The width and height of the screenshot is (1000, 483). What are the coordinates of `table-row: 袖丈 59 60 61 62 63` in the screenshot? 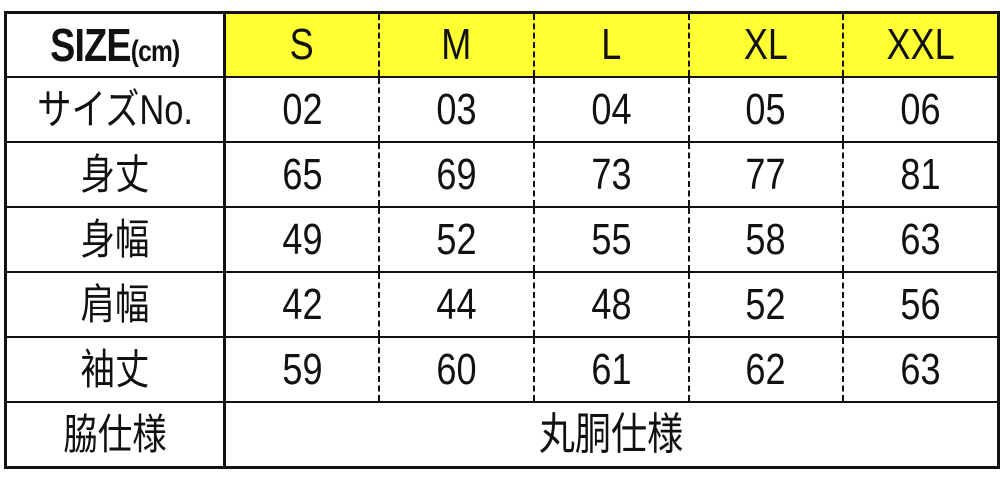 It's located at (502, 369).